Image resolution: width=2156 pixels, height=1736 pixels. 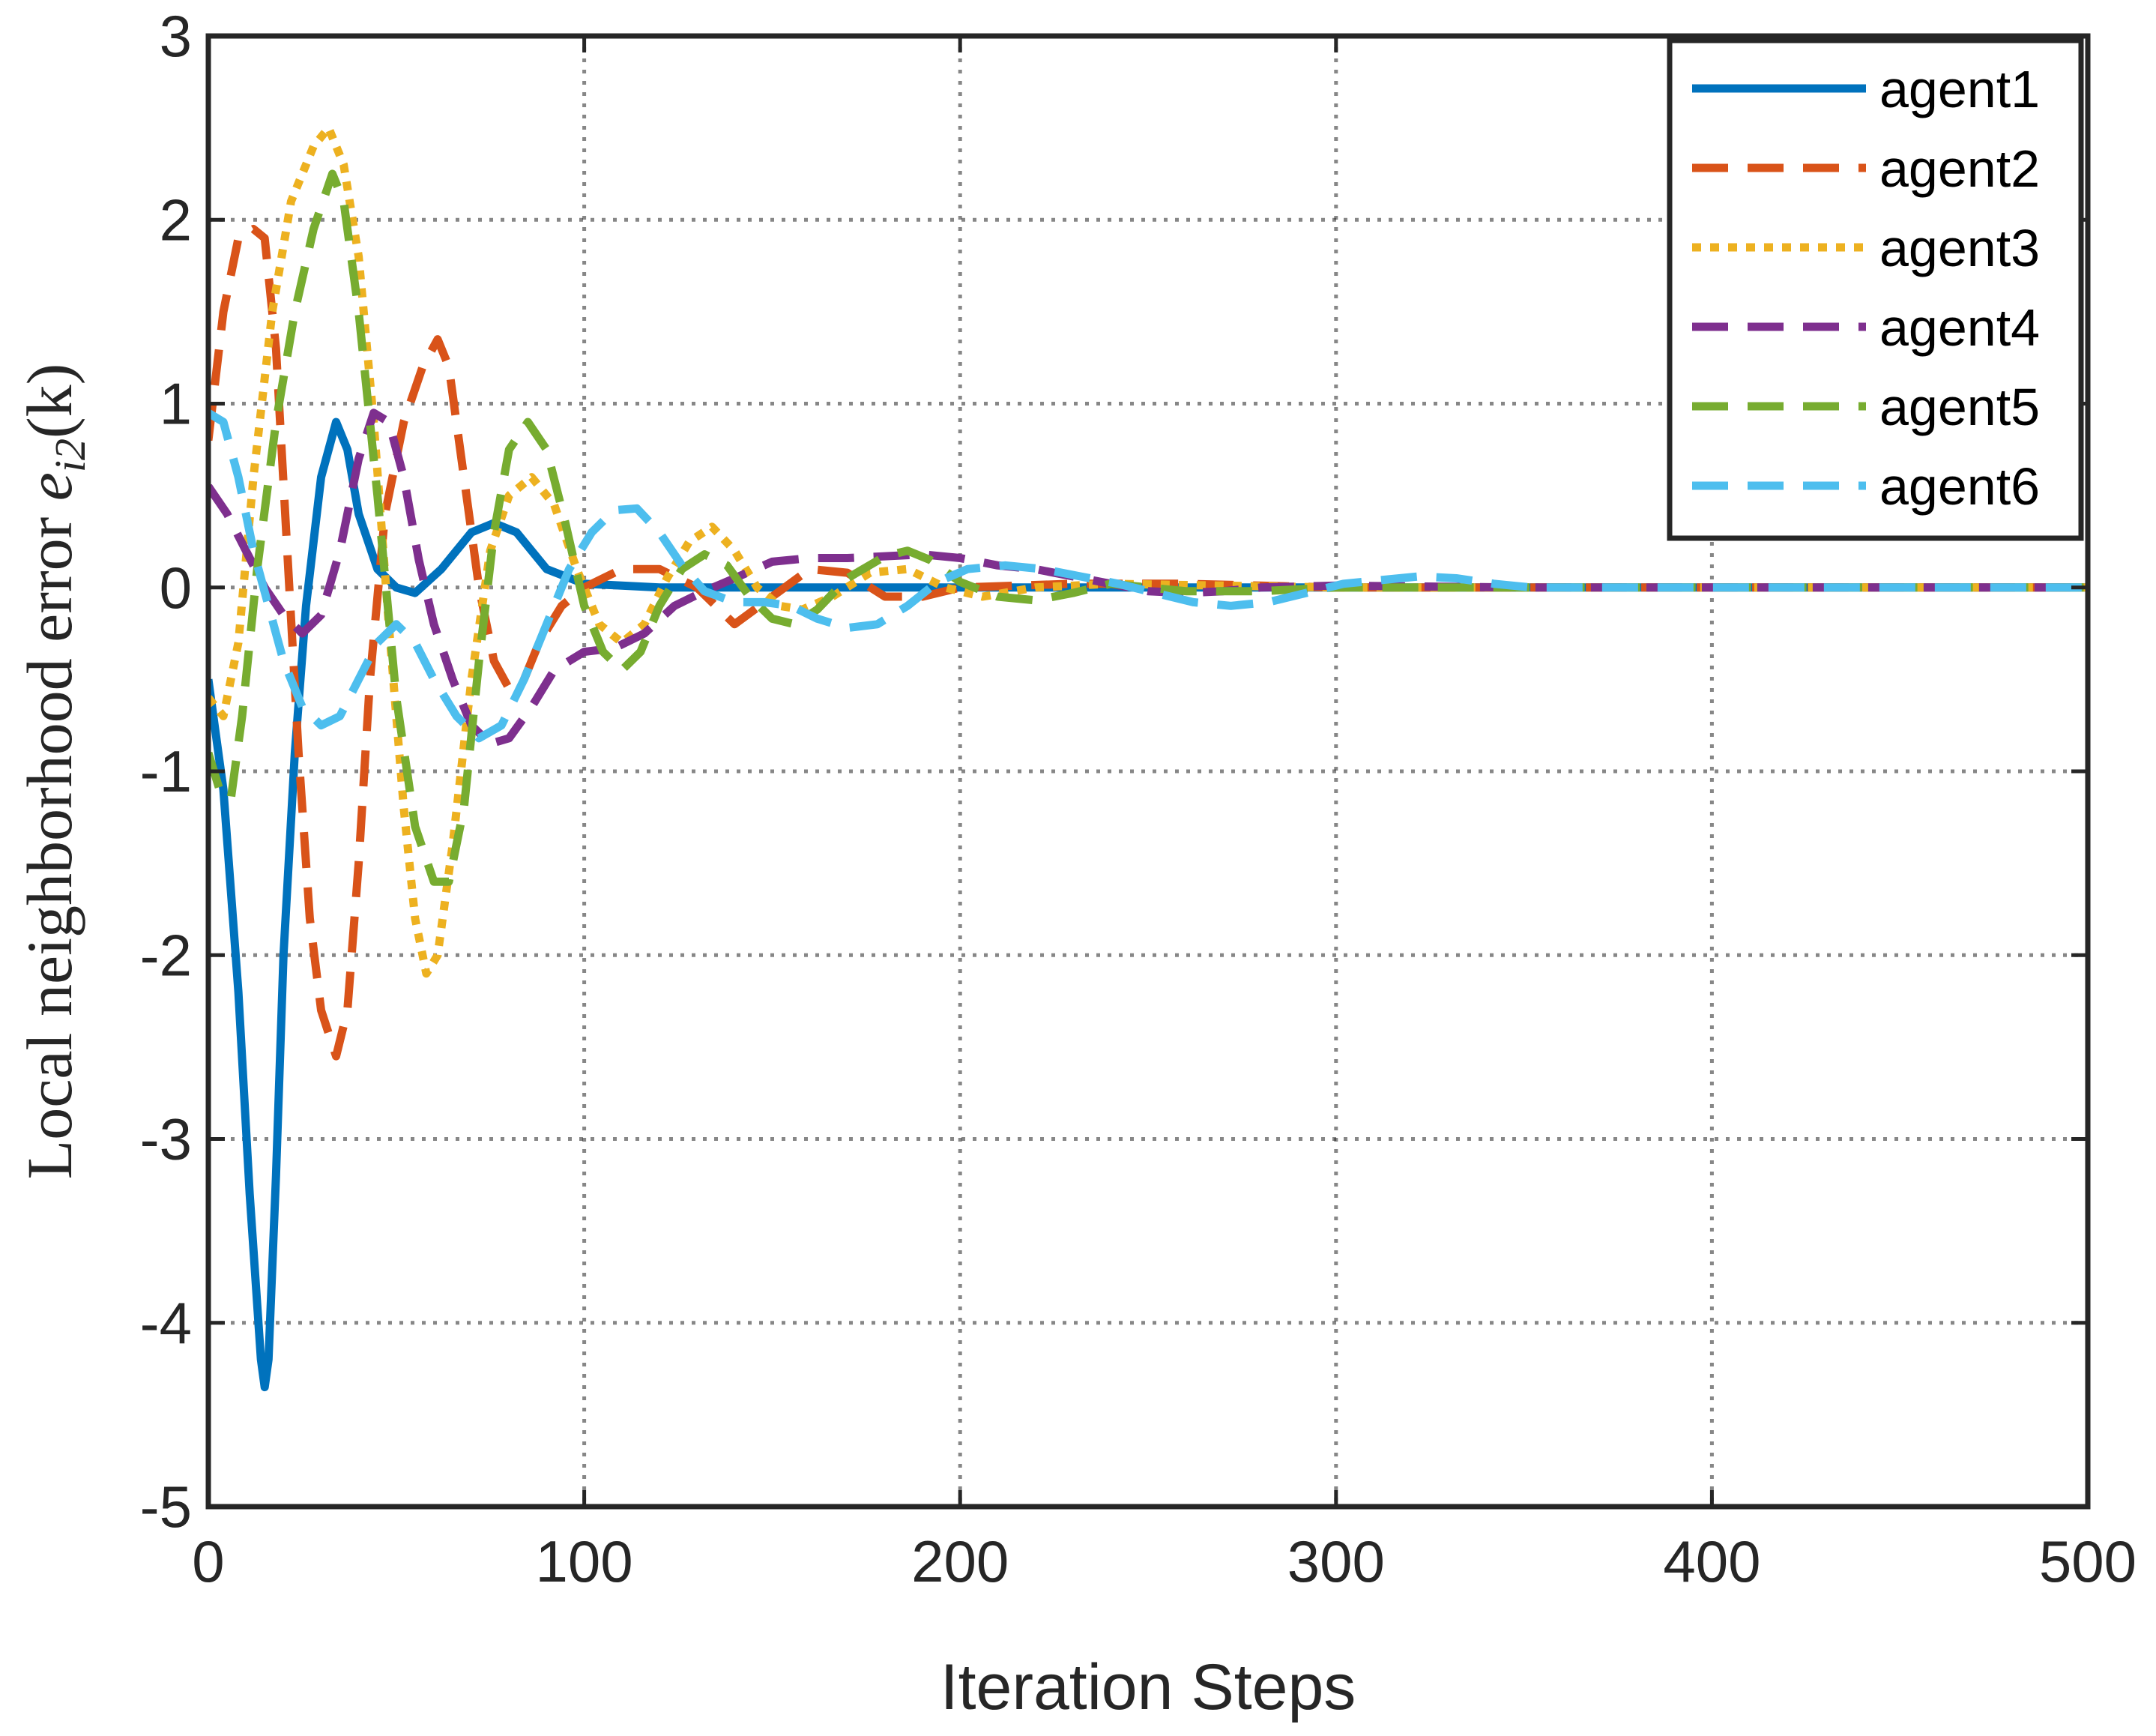 I want to click on x-tick-label: 0, so click(x=208, y=1561).